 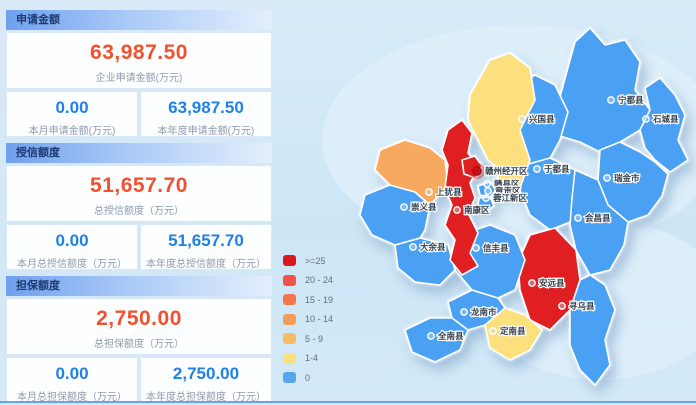 What do you see at coordinates (450, 336) in the screenshot?
I see `region-label-quannan: 全南县` at bounding box center [450, 336].